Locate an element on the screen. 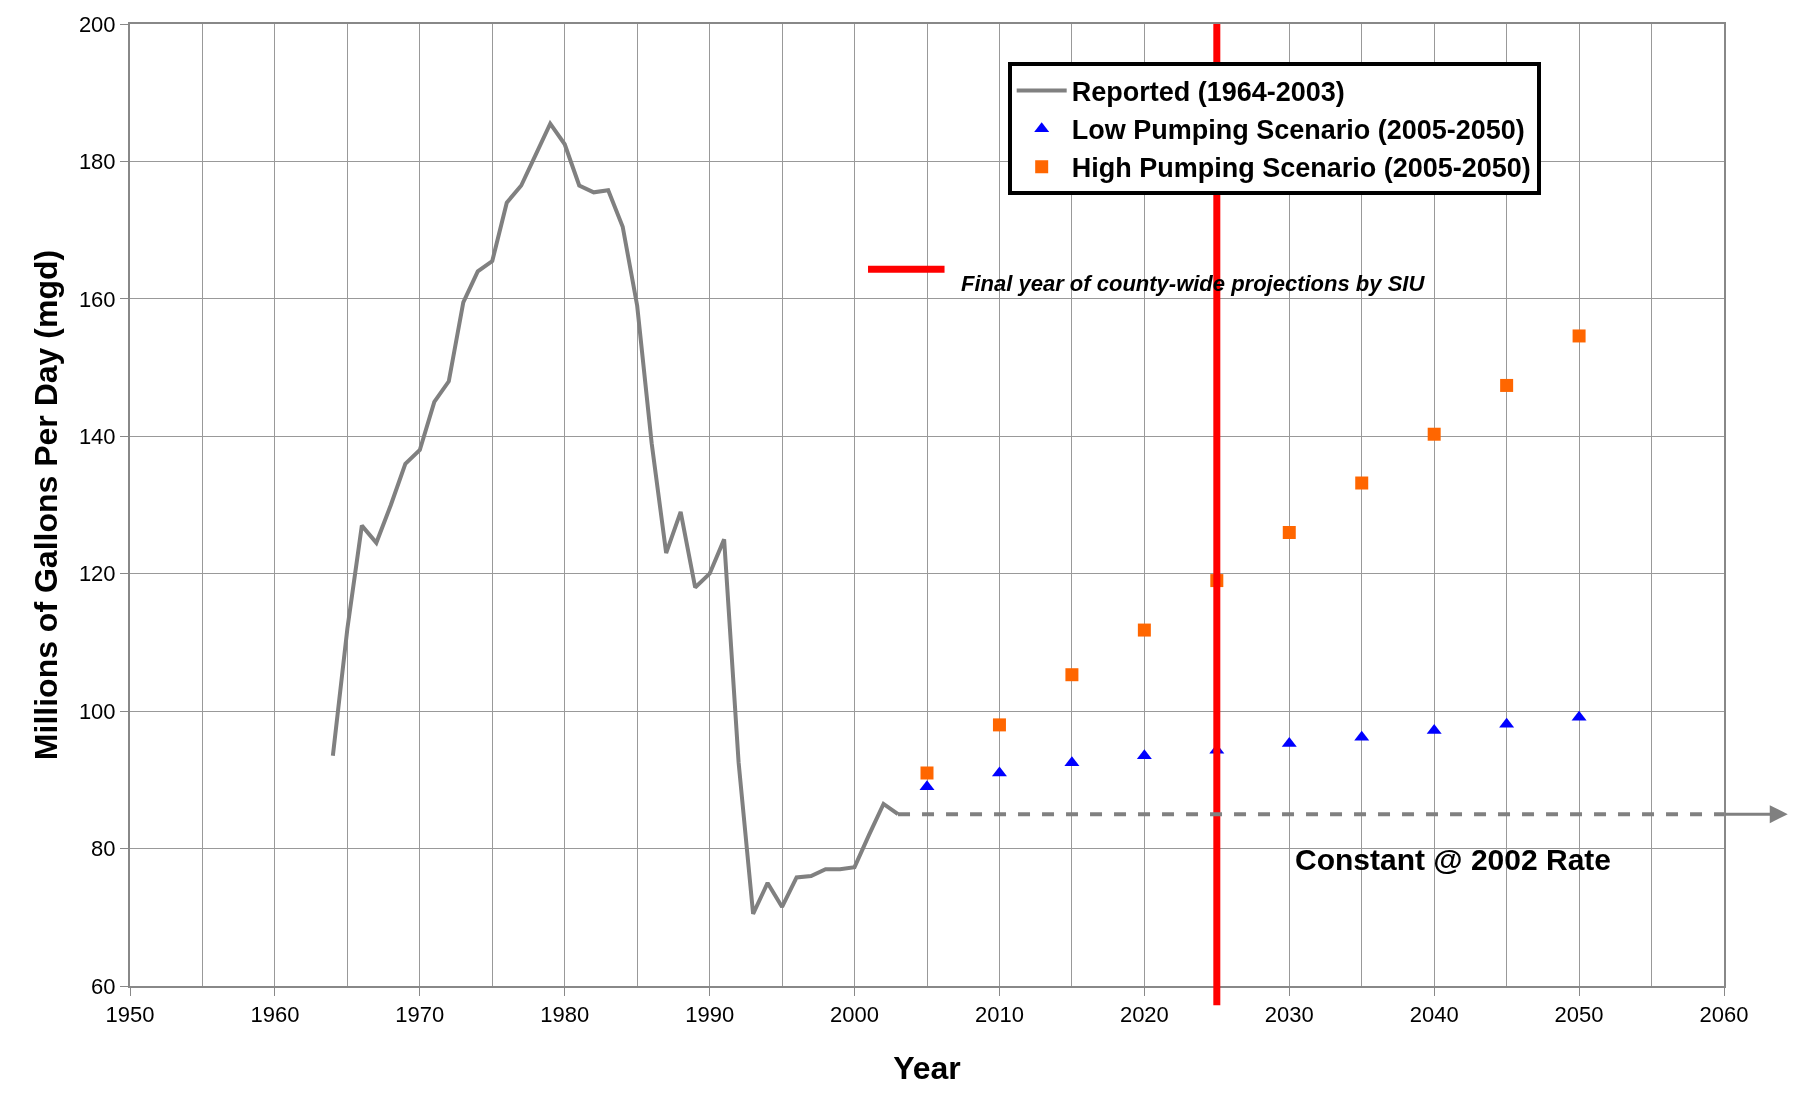  x-tick-label: 2030 is located at coordinates (1289, 1015).